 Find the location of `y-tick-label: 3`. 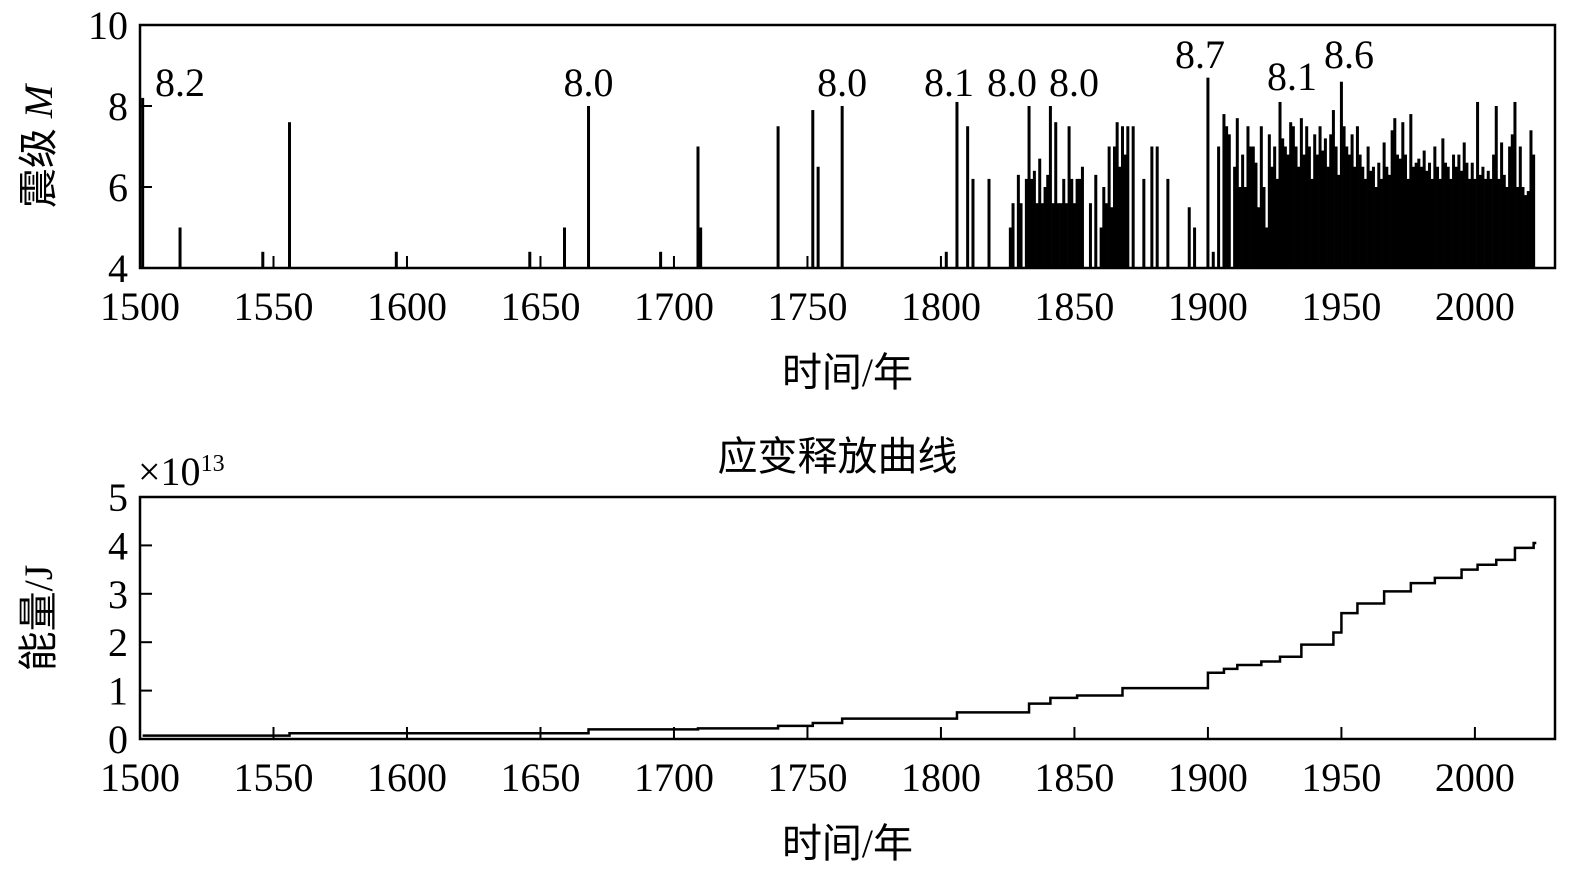

y-tick-label: 3 is located at coordinates (118, 594).